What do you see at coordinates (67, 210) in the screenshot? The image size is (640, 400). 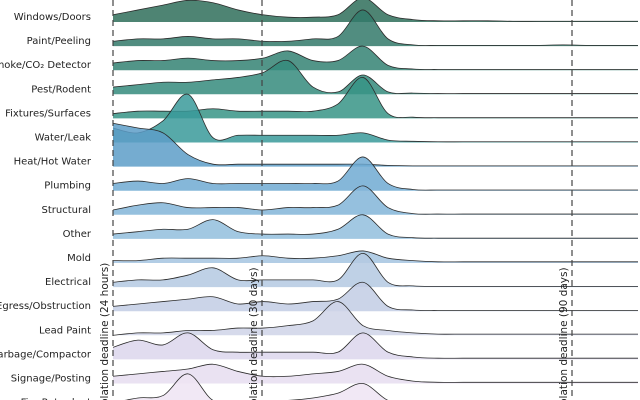 I see `ridge-label: Structural` at bounding box center [67, 210].